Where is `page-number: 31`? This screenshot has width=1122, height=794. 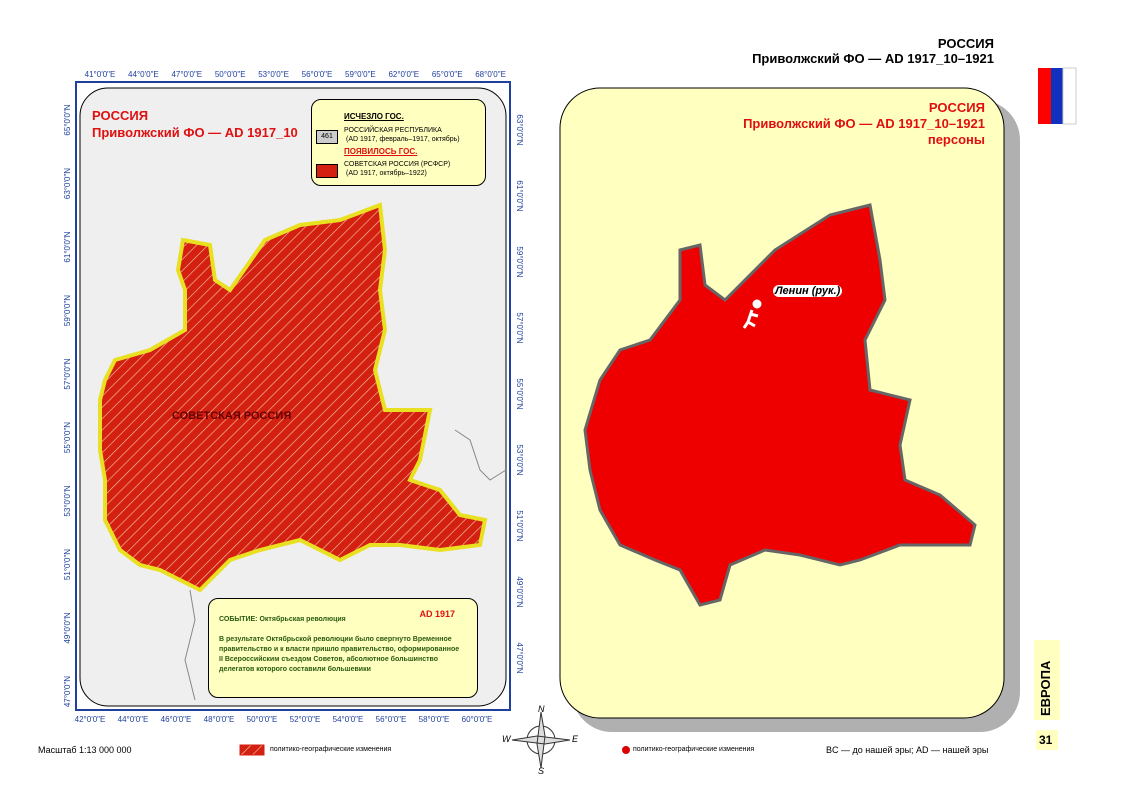
page-number: 31 is located at coordinates (1046, 740).